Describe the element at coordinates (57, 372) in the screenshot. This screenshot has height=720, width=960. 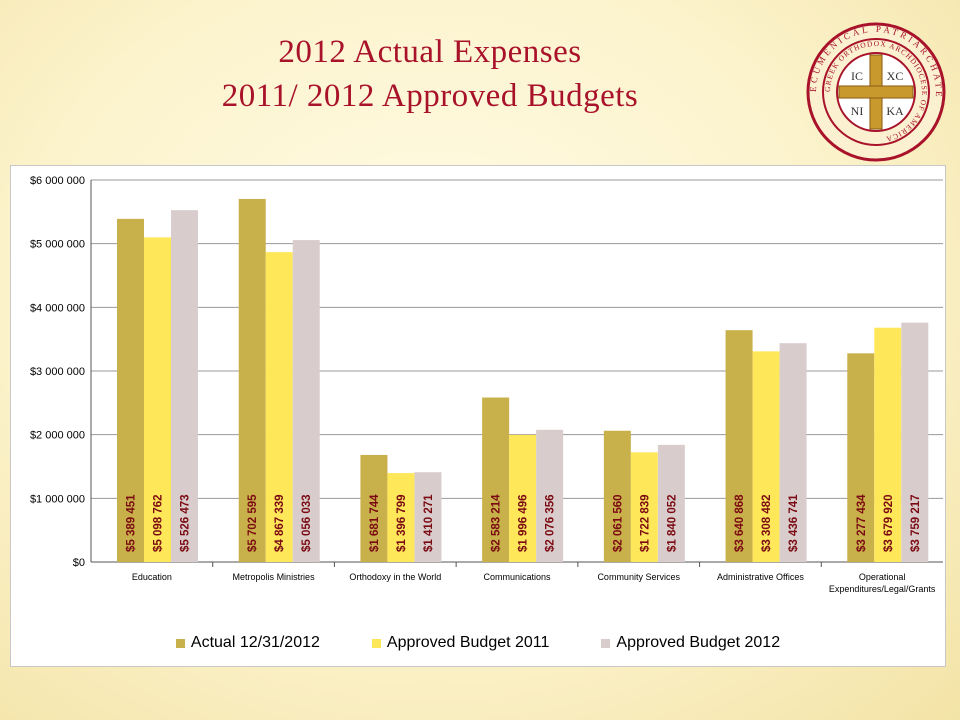
I see `y-tick-label: $3 000 000` at that location.